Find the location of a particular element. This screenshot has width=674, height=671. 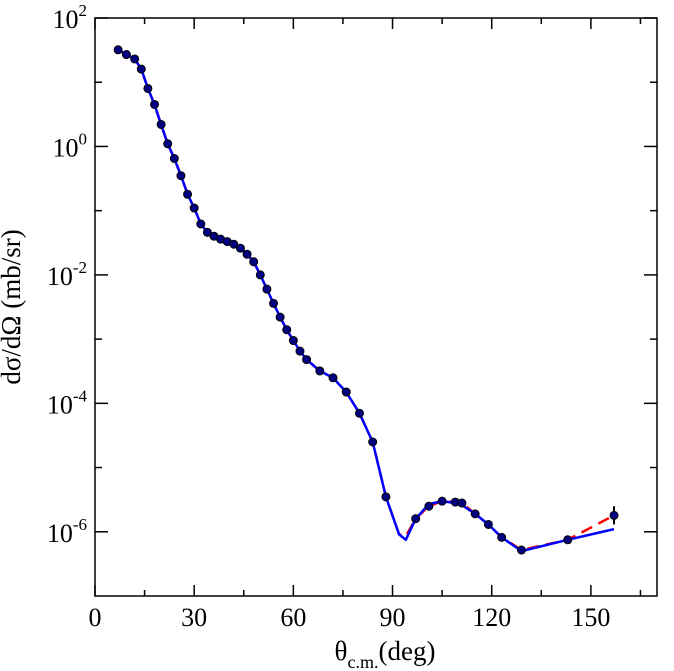

y-tick-label: 10⁰ is located at coordinates (70, 145).